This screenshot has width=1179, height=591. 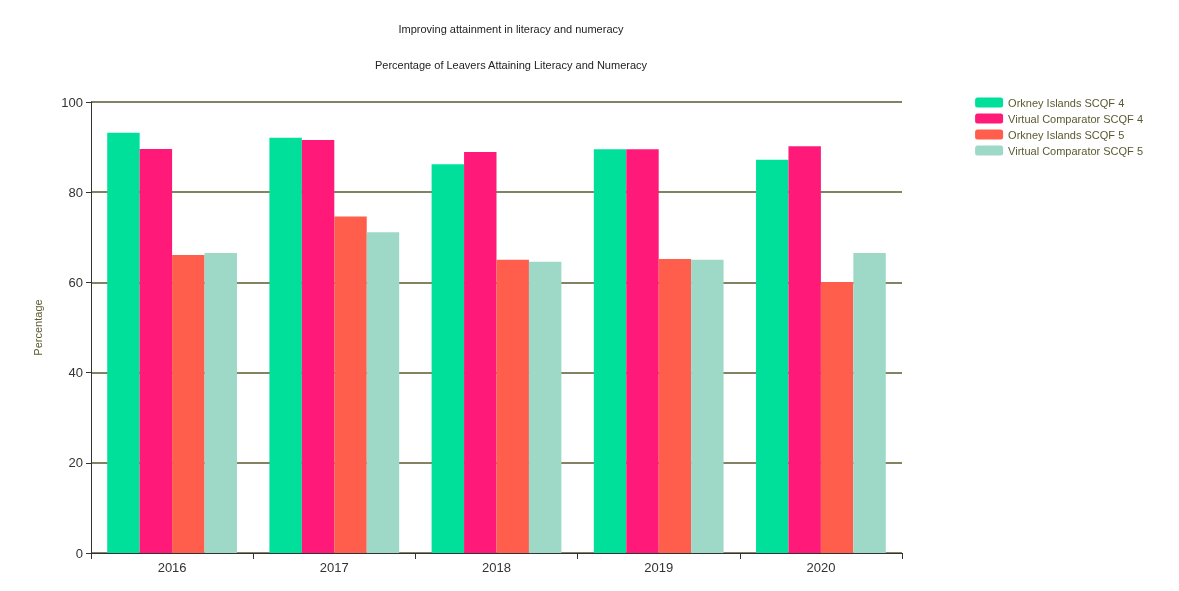 I want to click on x-tick-label: 2020, so click(x=821, y=567).